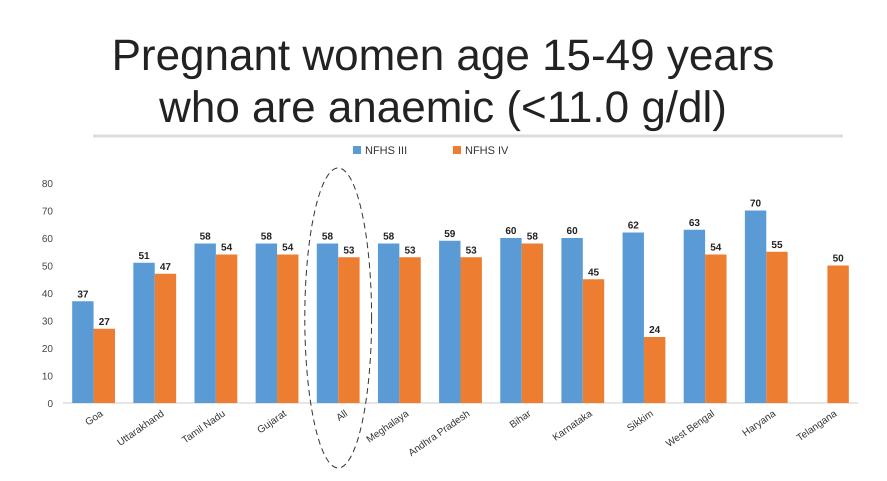  Describe the element at coordinates (450, 234) in the screenshot. I see `data-label: 59` at that location.